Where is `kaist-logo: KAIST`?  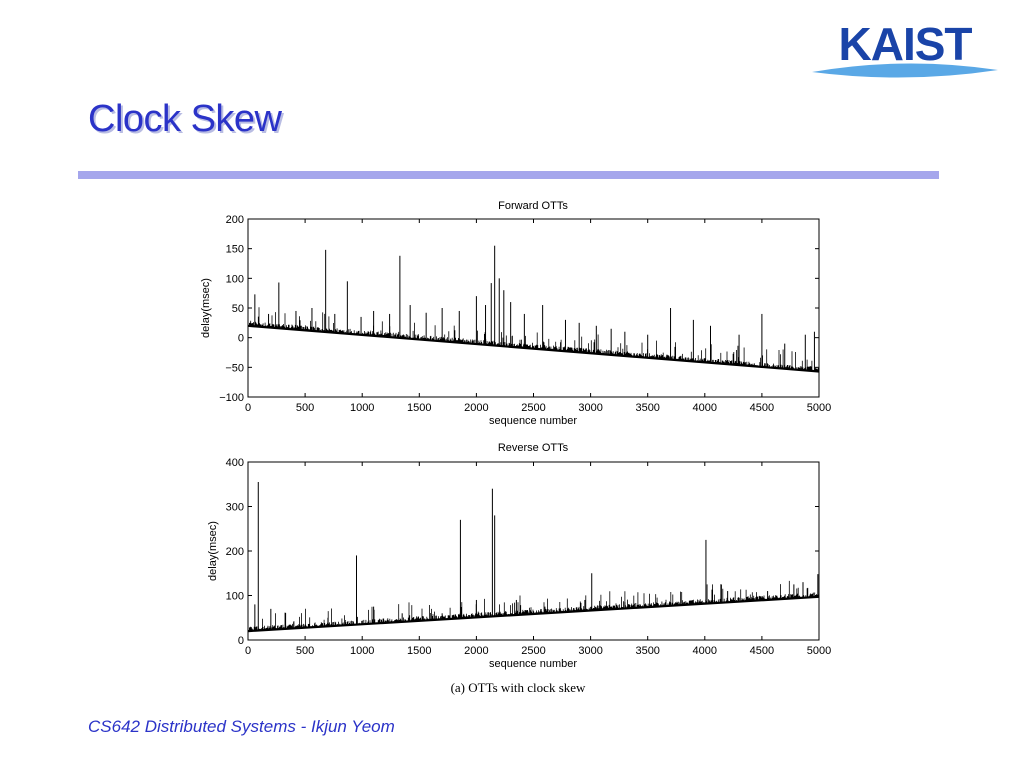 kaist-logo: KAIST is located at coordinates (905, 49).